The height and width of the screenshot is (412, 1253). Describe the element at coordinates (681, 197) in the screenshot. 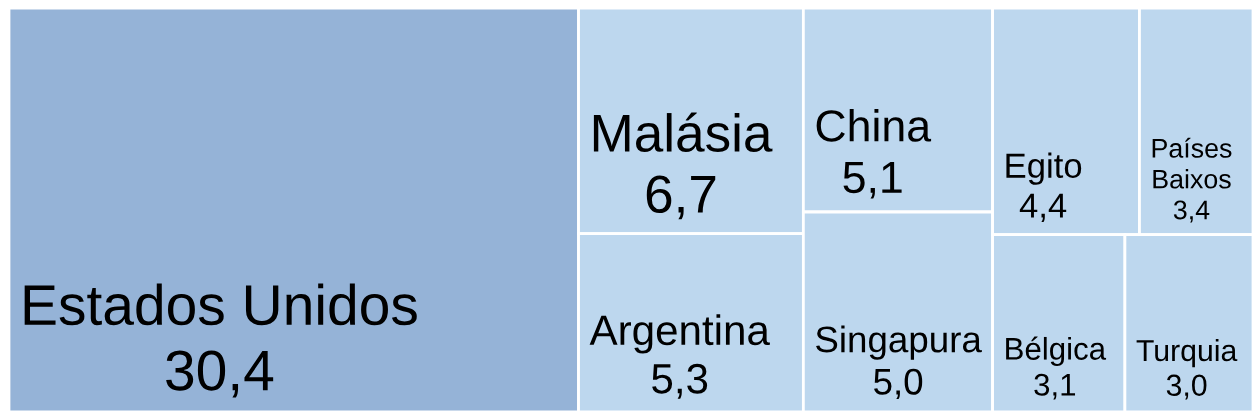

I see `data-label: 6,7` at that location.